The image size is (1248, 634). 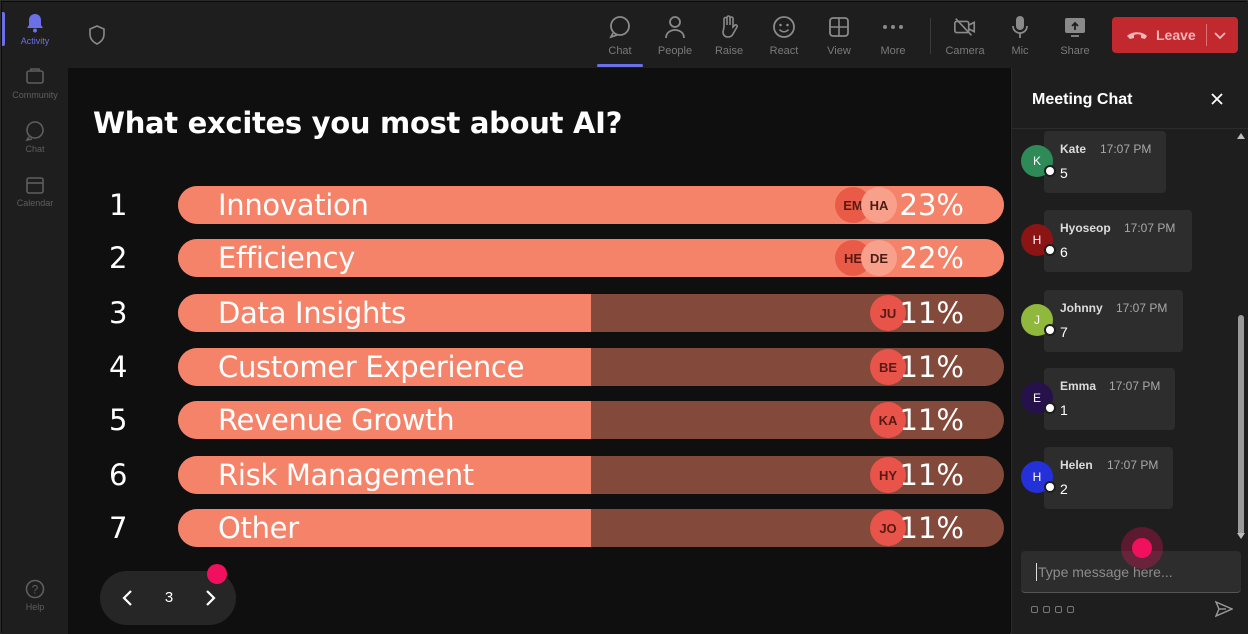 I want to click on sender-name: Emma, so click(x=1078, y=386).